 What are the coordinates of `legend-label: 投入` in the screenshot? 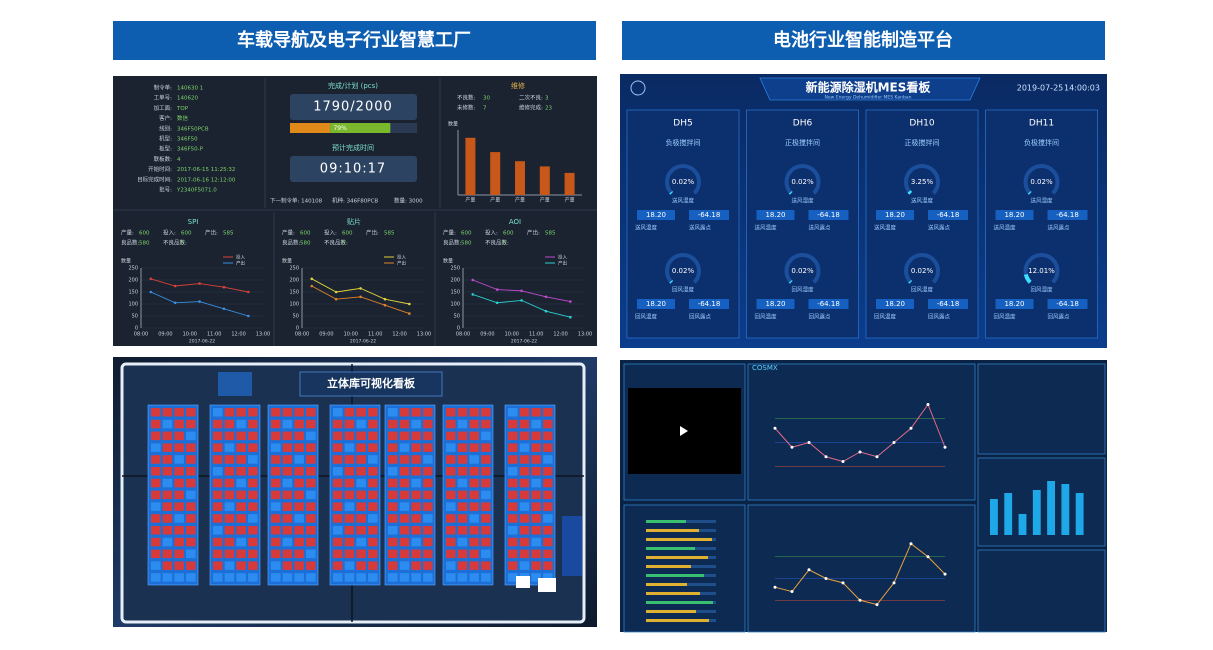 It's located at (401, 257).